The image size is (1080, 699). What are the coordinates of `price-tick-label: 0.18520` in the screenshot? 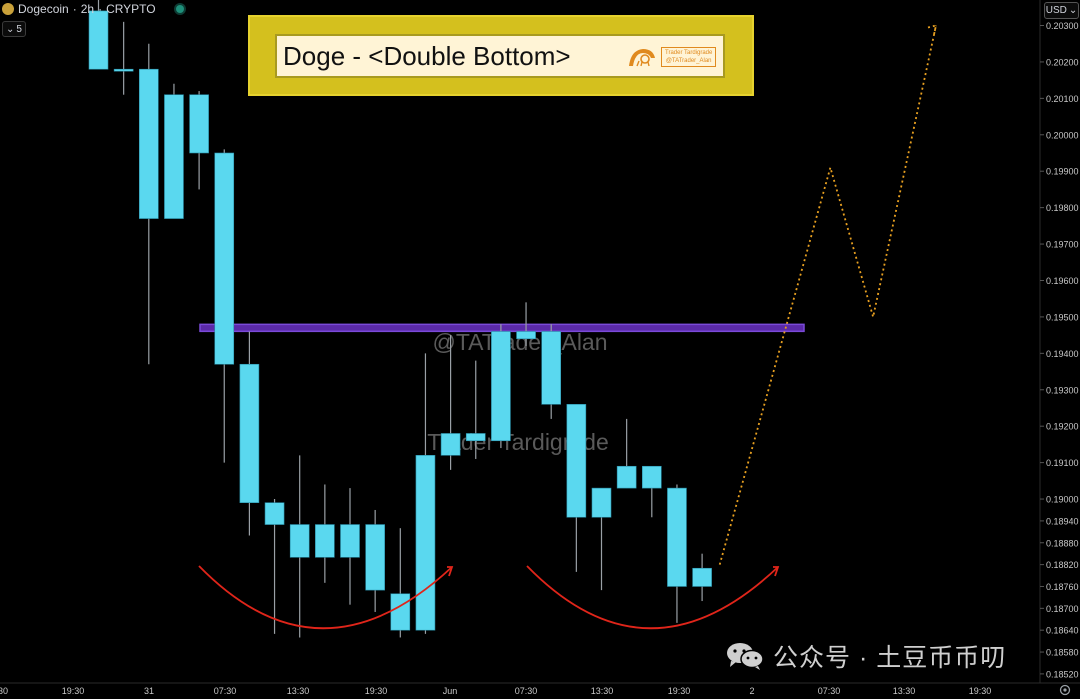 It's located at (1062, 674).